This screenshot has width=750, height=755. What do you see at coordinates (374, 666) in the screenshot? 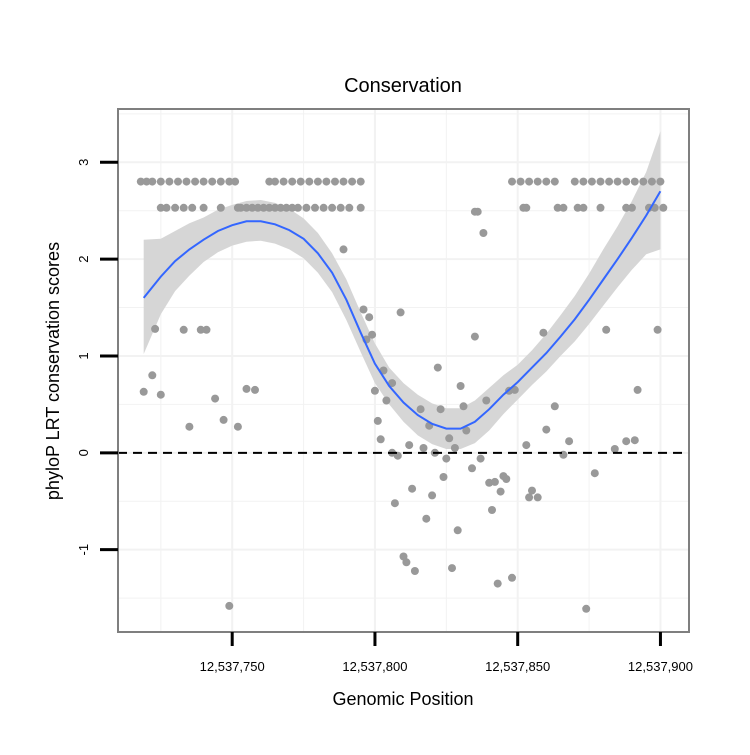
I see `x-tick-label: 12,537,800` at bounding box center [374, 666].